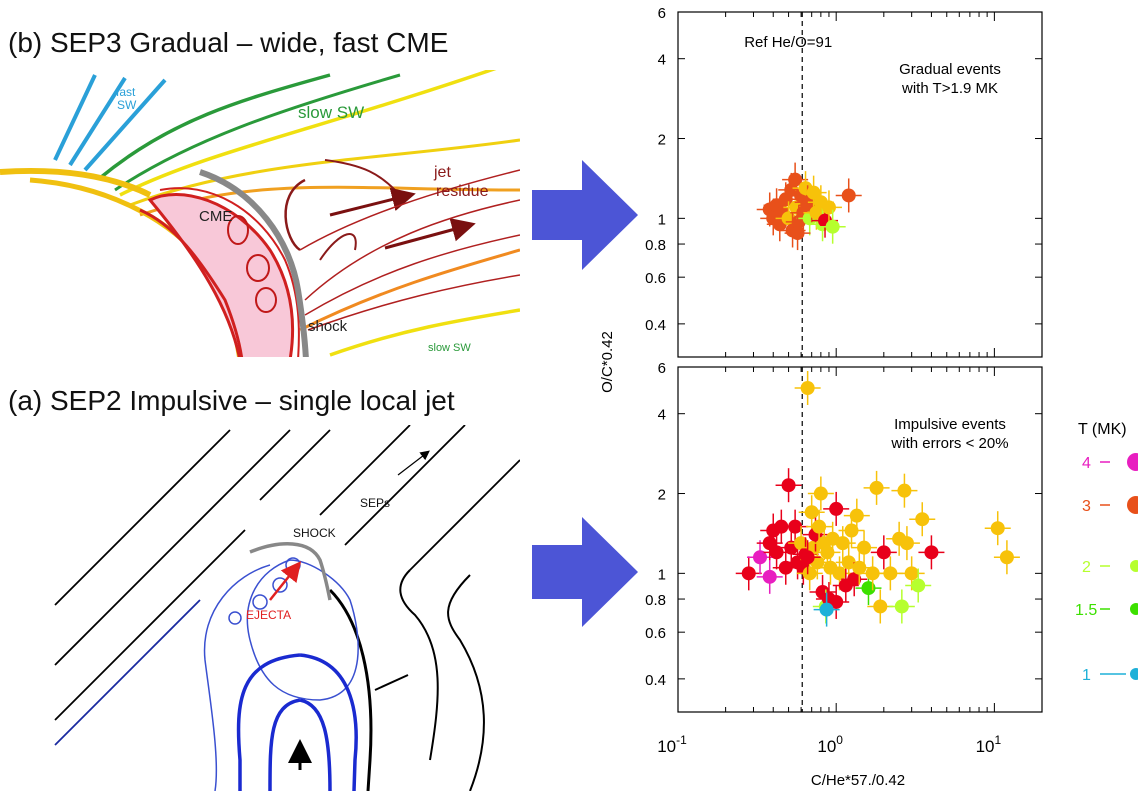 Image resolution: width=1138 pixels, height=791 pixels. Describe the element at coordinates (788, 42) in the screenshot. I see `reference-label: Ref He/O=91` at that location.